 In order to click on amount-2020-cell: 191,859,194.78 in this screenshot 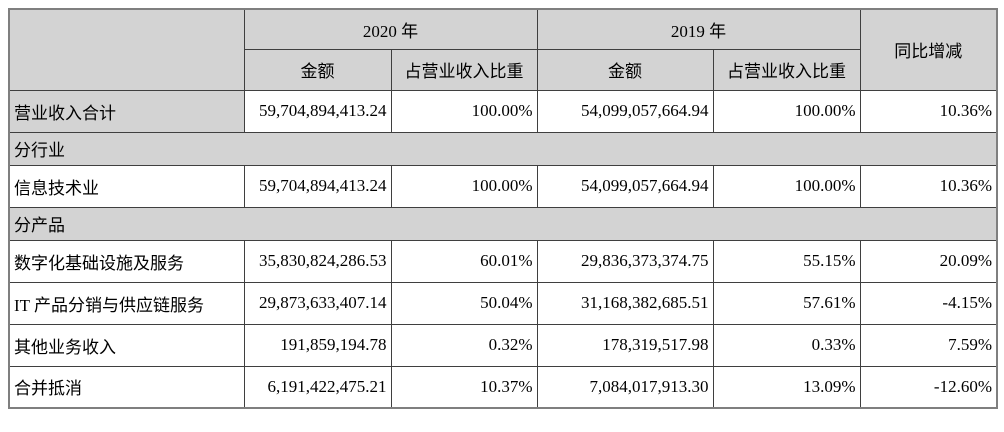, I will do `click(317, 345)`.